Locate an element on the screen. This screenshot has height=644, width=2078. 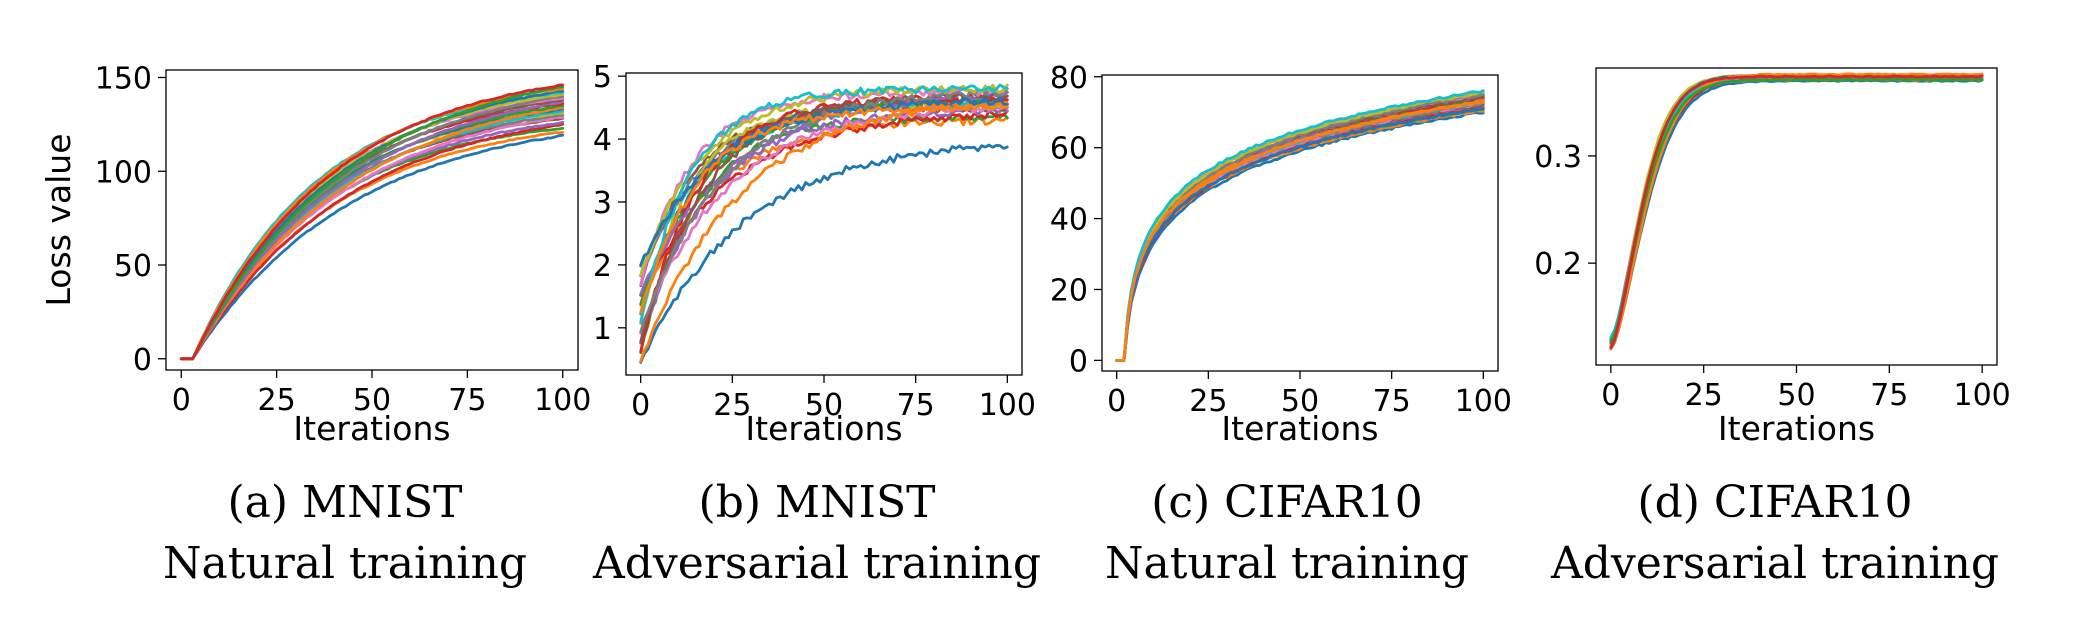
plot-frame is located at coordinates (1796, 216).